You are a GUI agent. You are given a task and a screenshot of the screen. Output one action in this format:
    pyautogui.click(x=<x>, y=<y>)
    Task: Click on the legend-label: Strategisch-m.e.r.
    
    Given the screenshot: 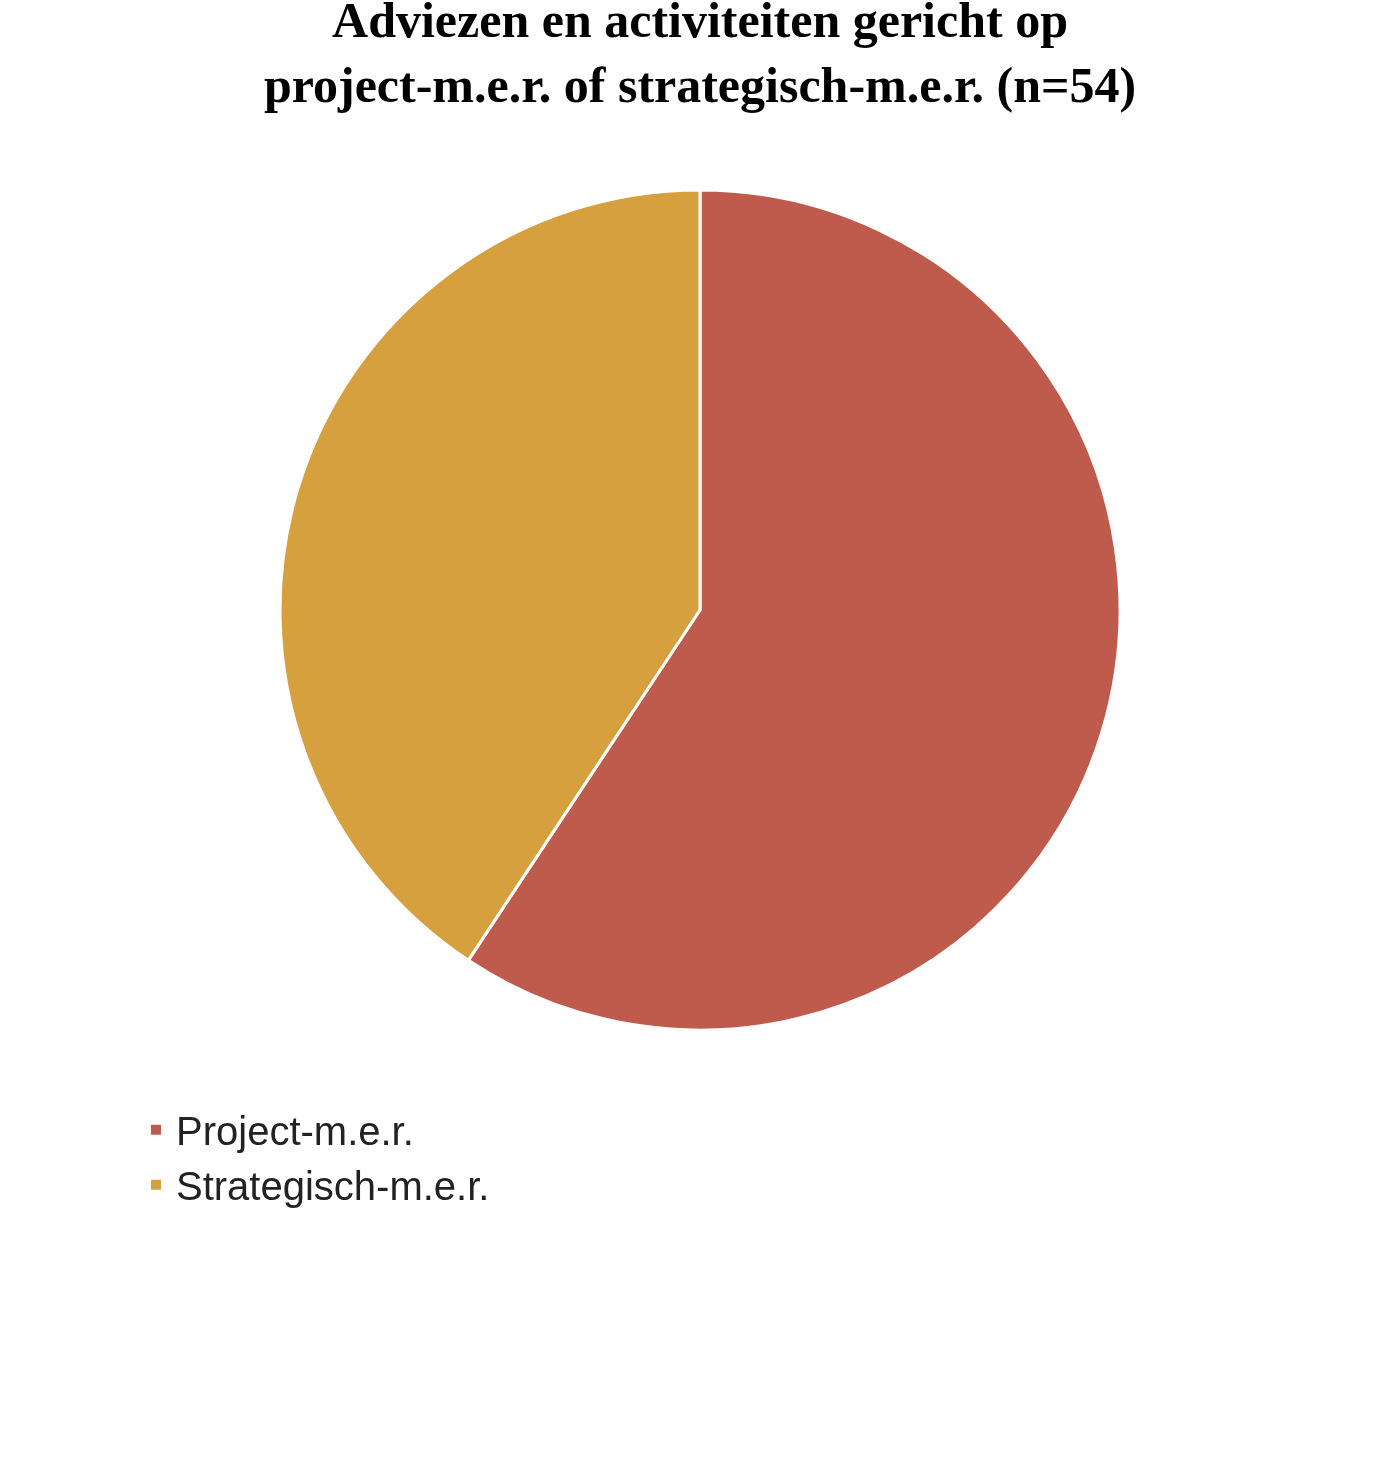 What is the action you would take?
    pyautogui.click(x=333, y=1186)
    